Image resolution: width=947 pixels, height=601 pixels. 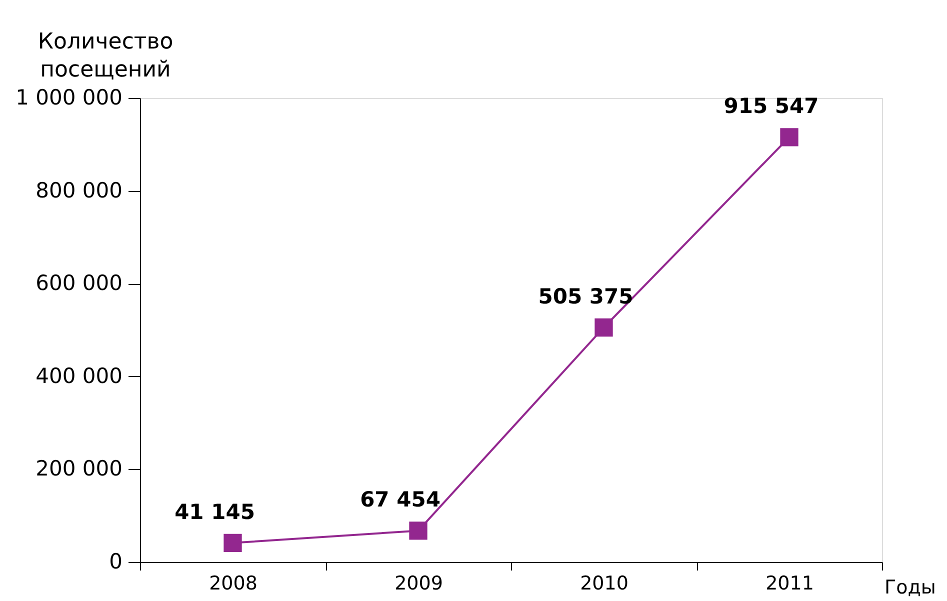 I want to click on y-tick-label: 600 000, so click(x=79, y=283).